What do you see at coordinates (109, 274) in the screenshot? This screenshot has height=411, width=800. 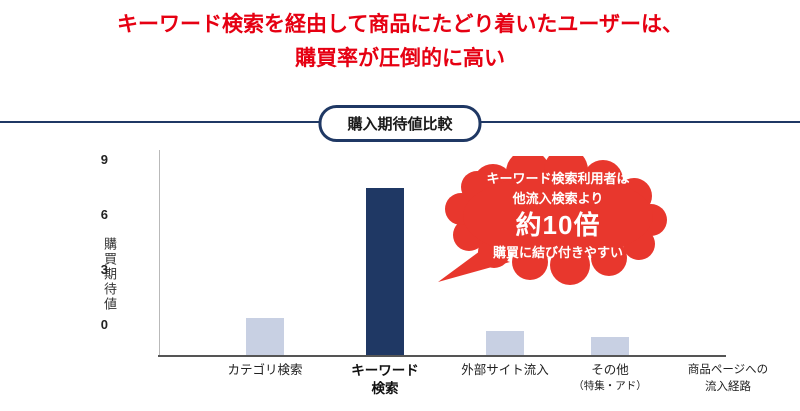 I see `y-axis-label: 購買期待値` at bounding box center [109, 274].